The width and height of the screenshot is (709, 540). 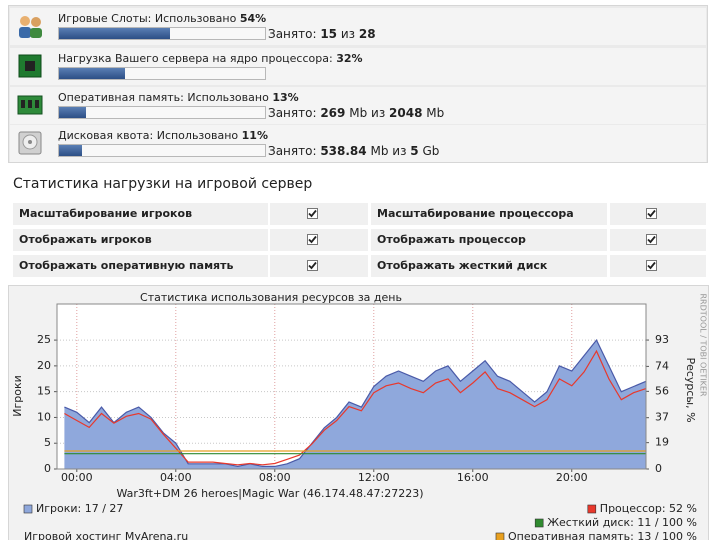 I want to click on label-text: Дисковая квота: Использовано, so click(x=148, y=135).